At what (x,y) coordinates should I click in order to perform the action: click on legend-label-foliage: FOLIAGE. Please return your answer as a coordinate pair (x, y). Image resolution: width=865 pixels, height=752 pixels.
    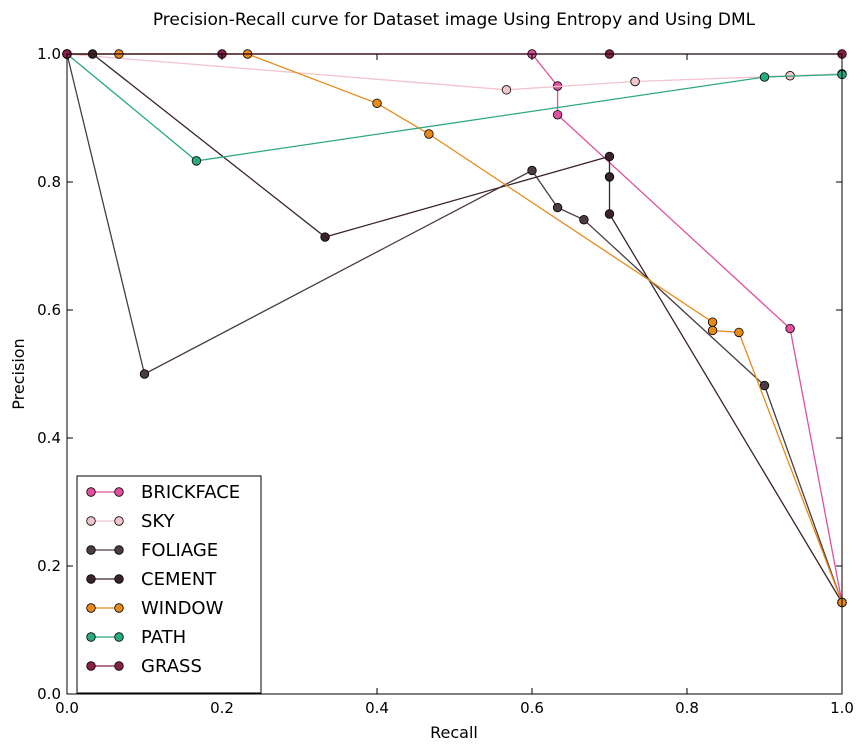
    Looking at the image, I should click on (179, 550).